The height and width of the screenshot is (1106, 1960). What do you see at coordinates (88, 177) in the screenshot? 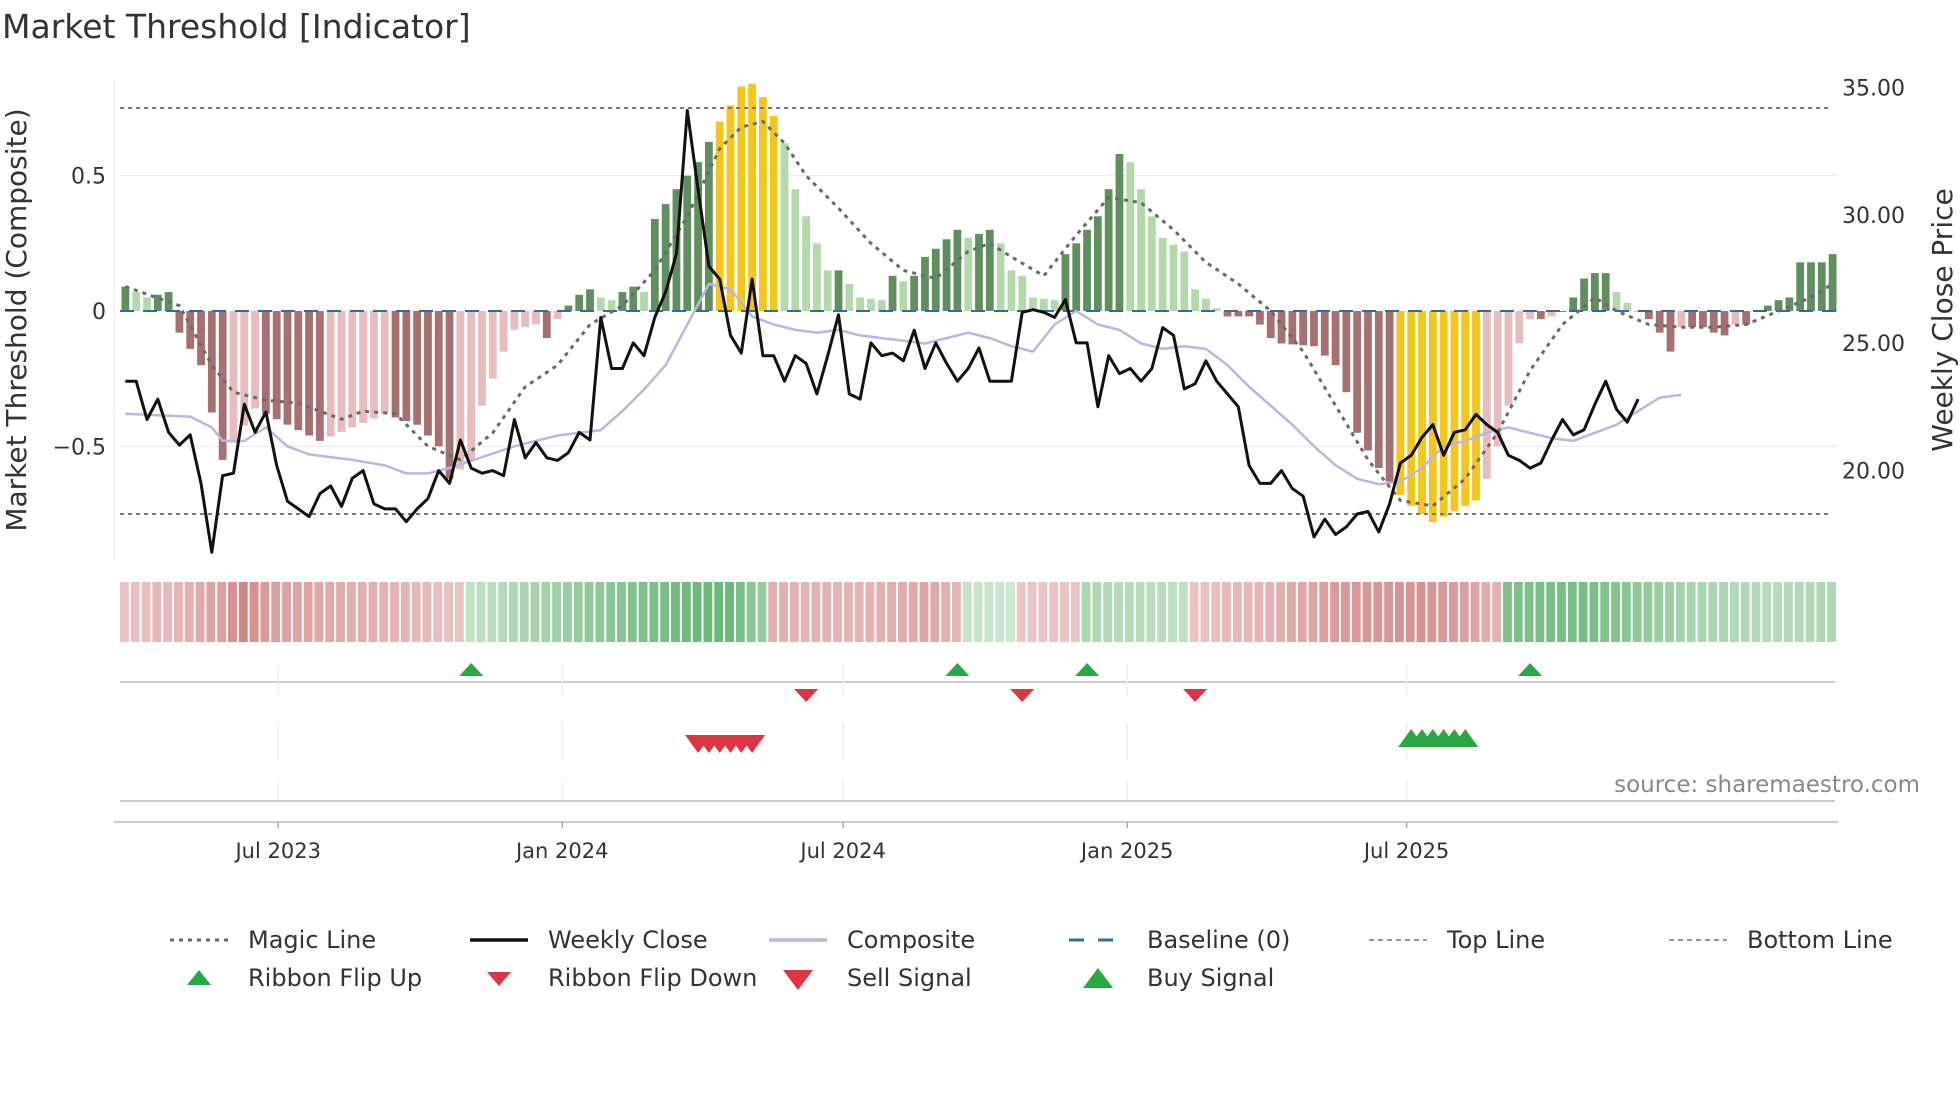
I see `y-tick-label-left: 0.5` at bounding box center [88, 177].